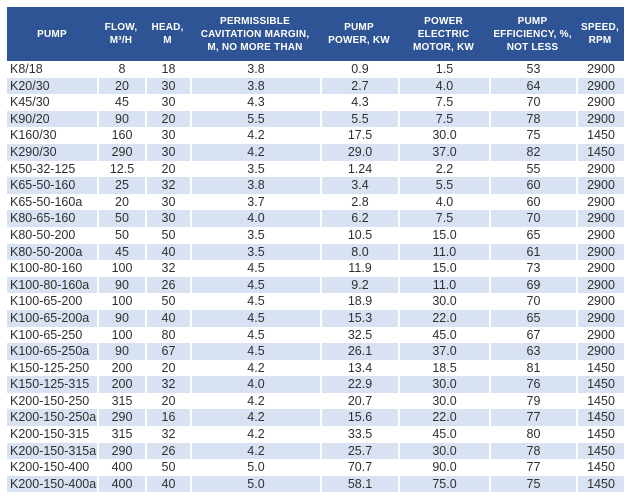  I want to click on cell-pump: K100-80-160a, so click(52, 285).